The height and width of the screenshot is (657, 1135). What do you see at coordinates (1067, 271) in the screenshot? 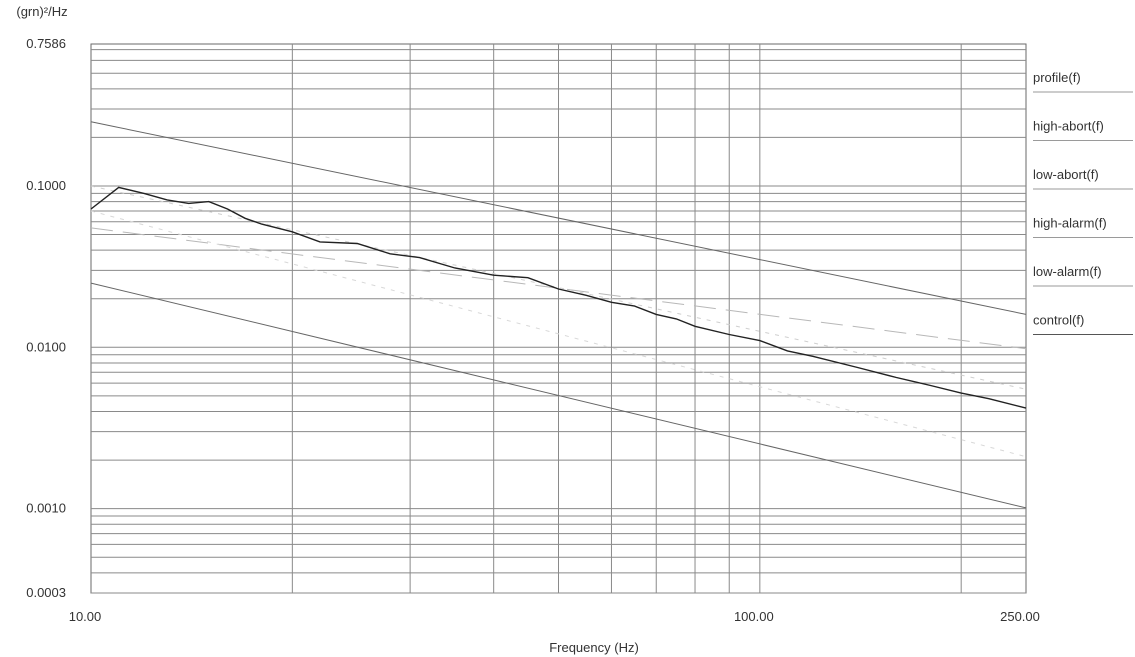
I see `legend-label: low-alarm(f)` at bounding box center [1067, 271].